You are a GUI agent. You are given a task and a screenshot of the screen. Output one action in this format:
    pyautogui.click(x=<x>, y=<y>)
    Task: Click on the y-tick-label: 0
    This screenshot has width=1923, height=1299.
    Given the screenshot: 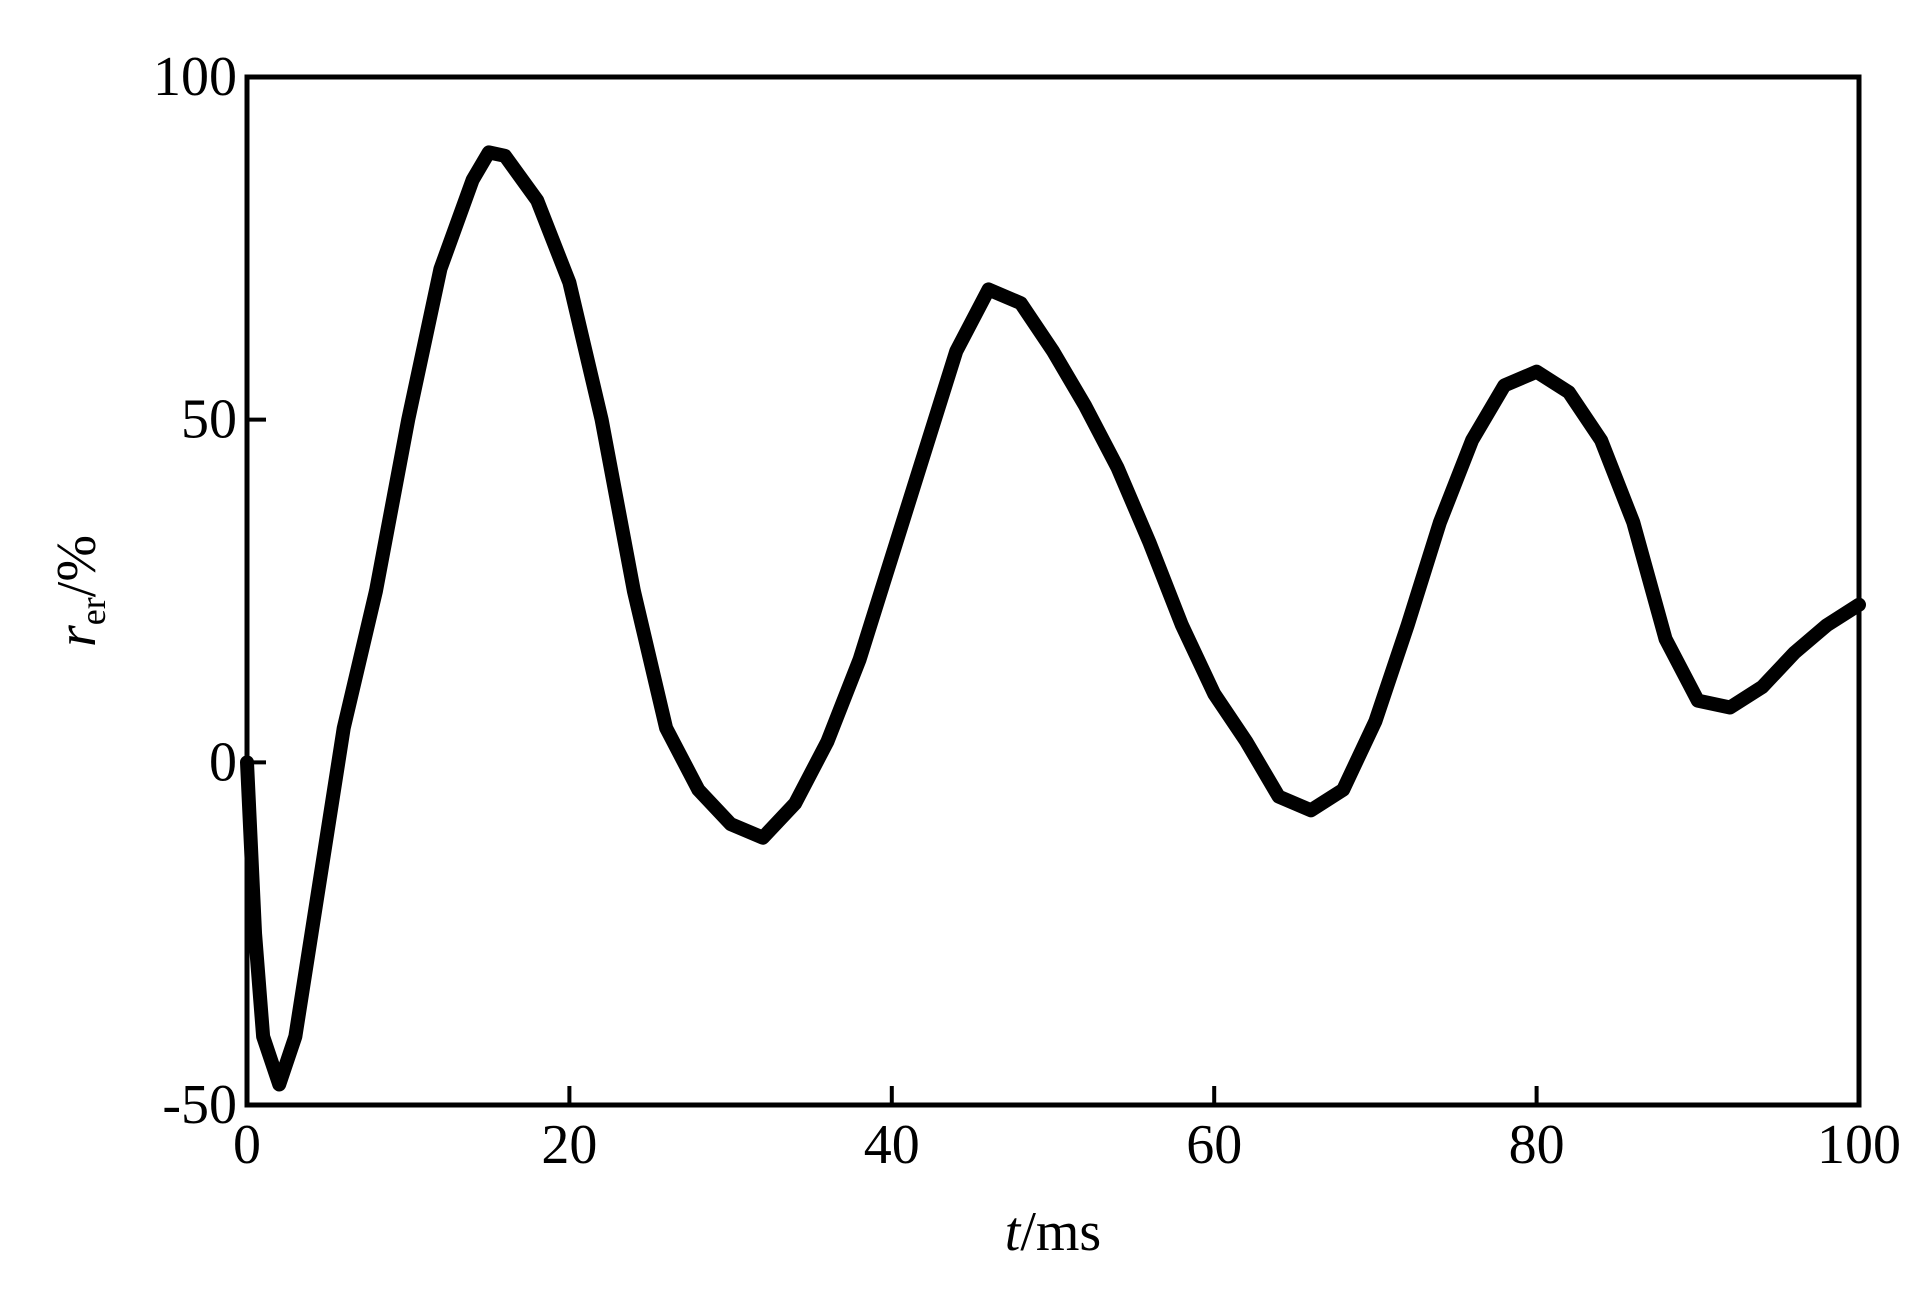 What is the action you would take?
    pyautogui.click(x=223, y=762)
    